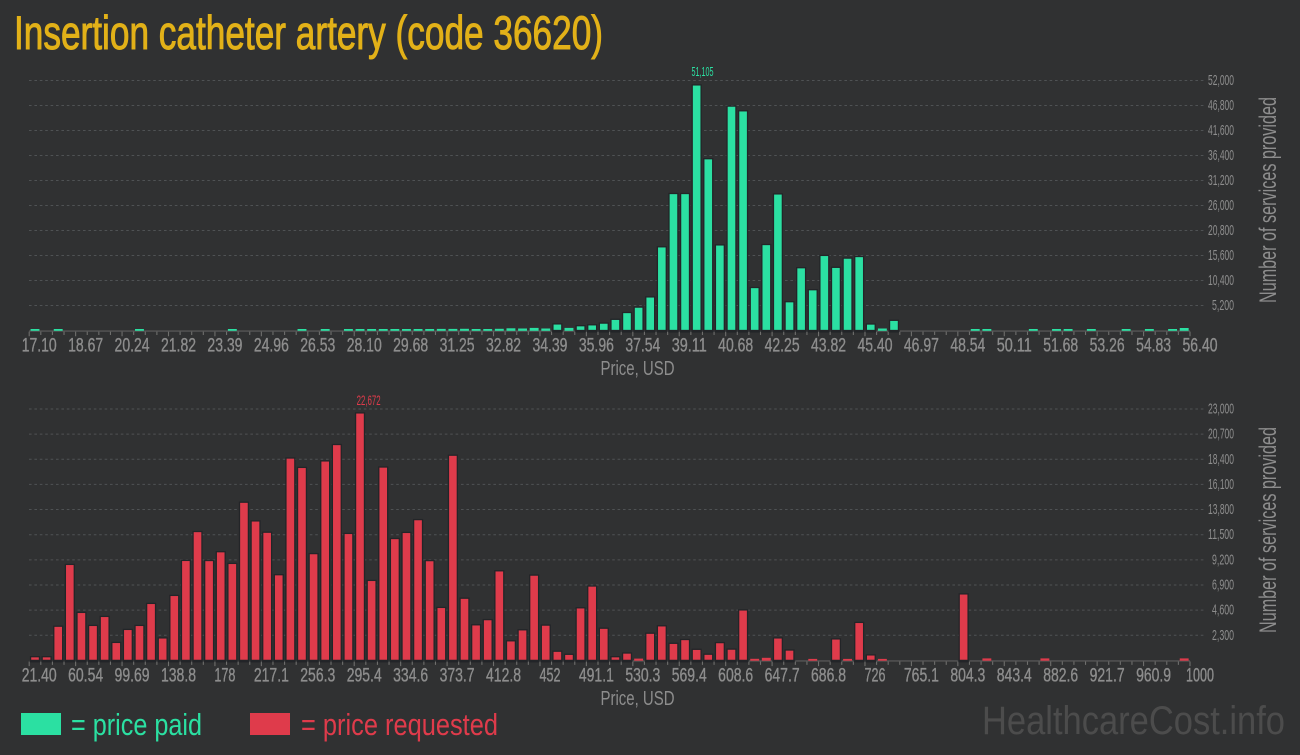 This screenshot has width=1300, height=755. What do you see at coordinates (364, 676) in the screenshot?
I see `svg-text: 295.4` at bounding box center [364, 676].